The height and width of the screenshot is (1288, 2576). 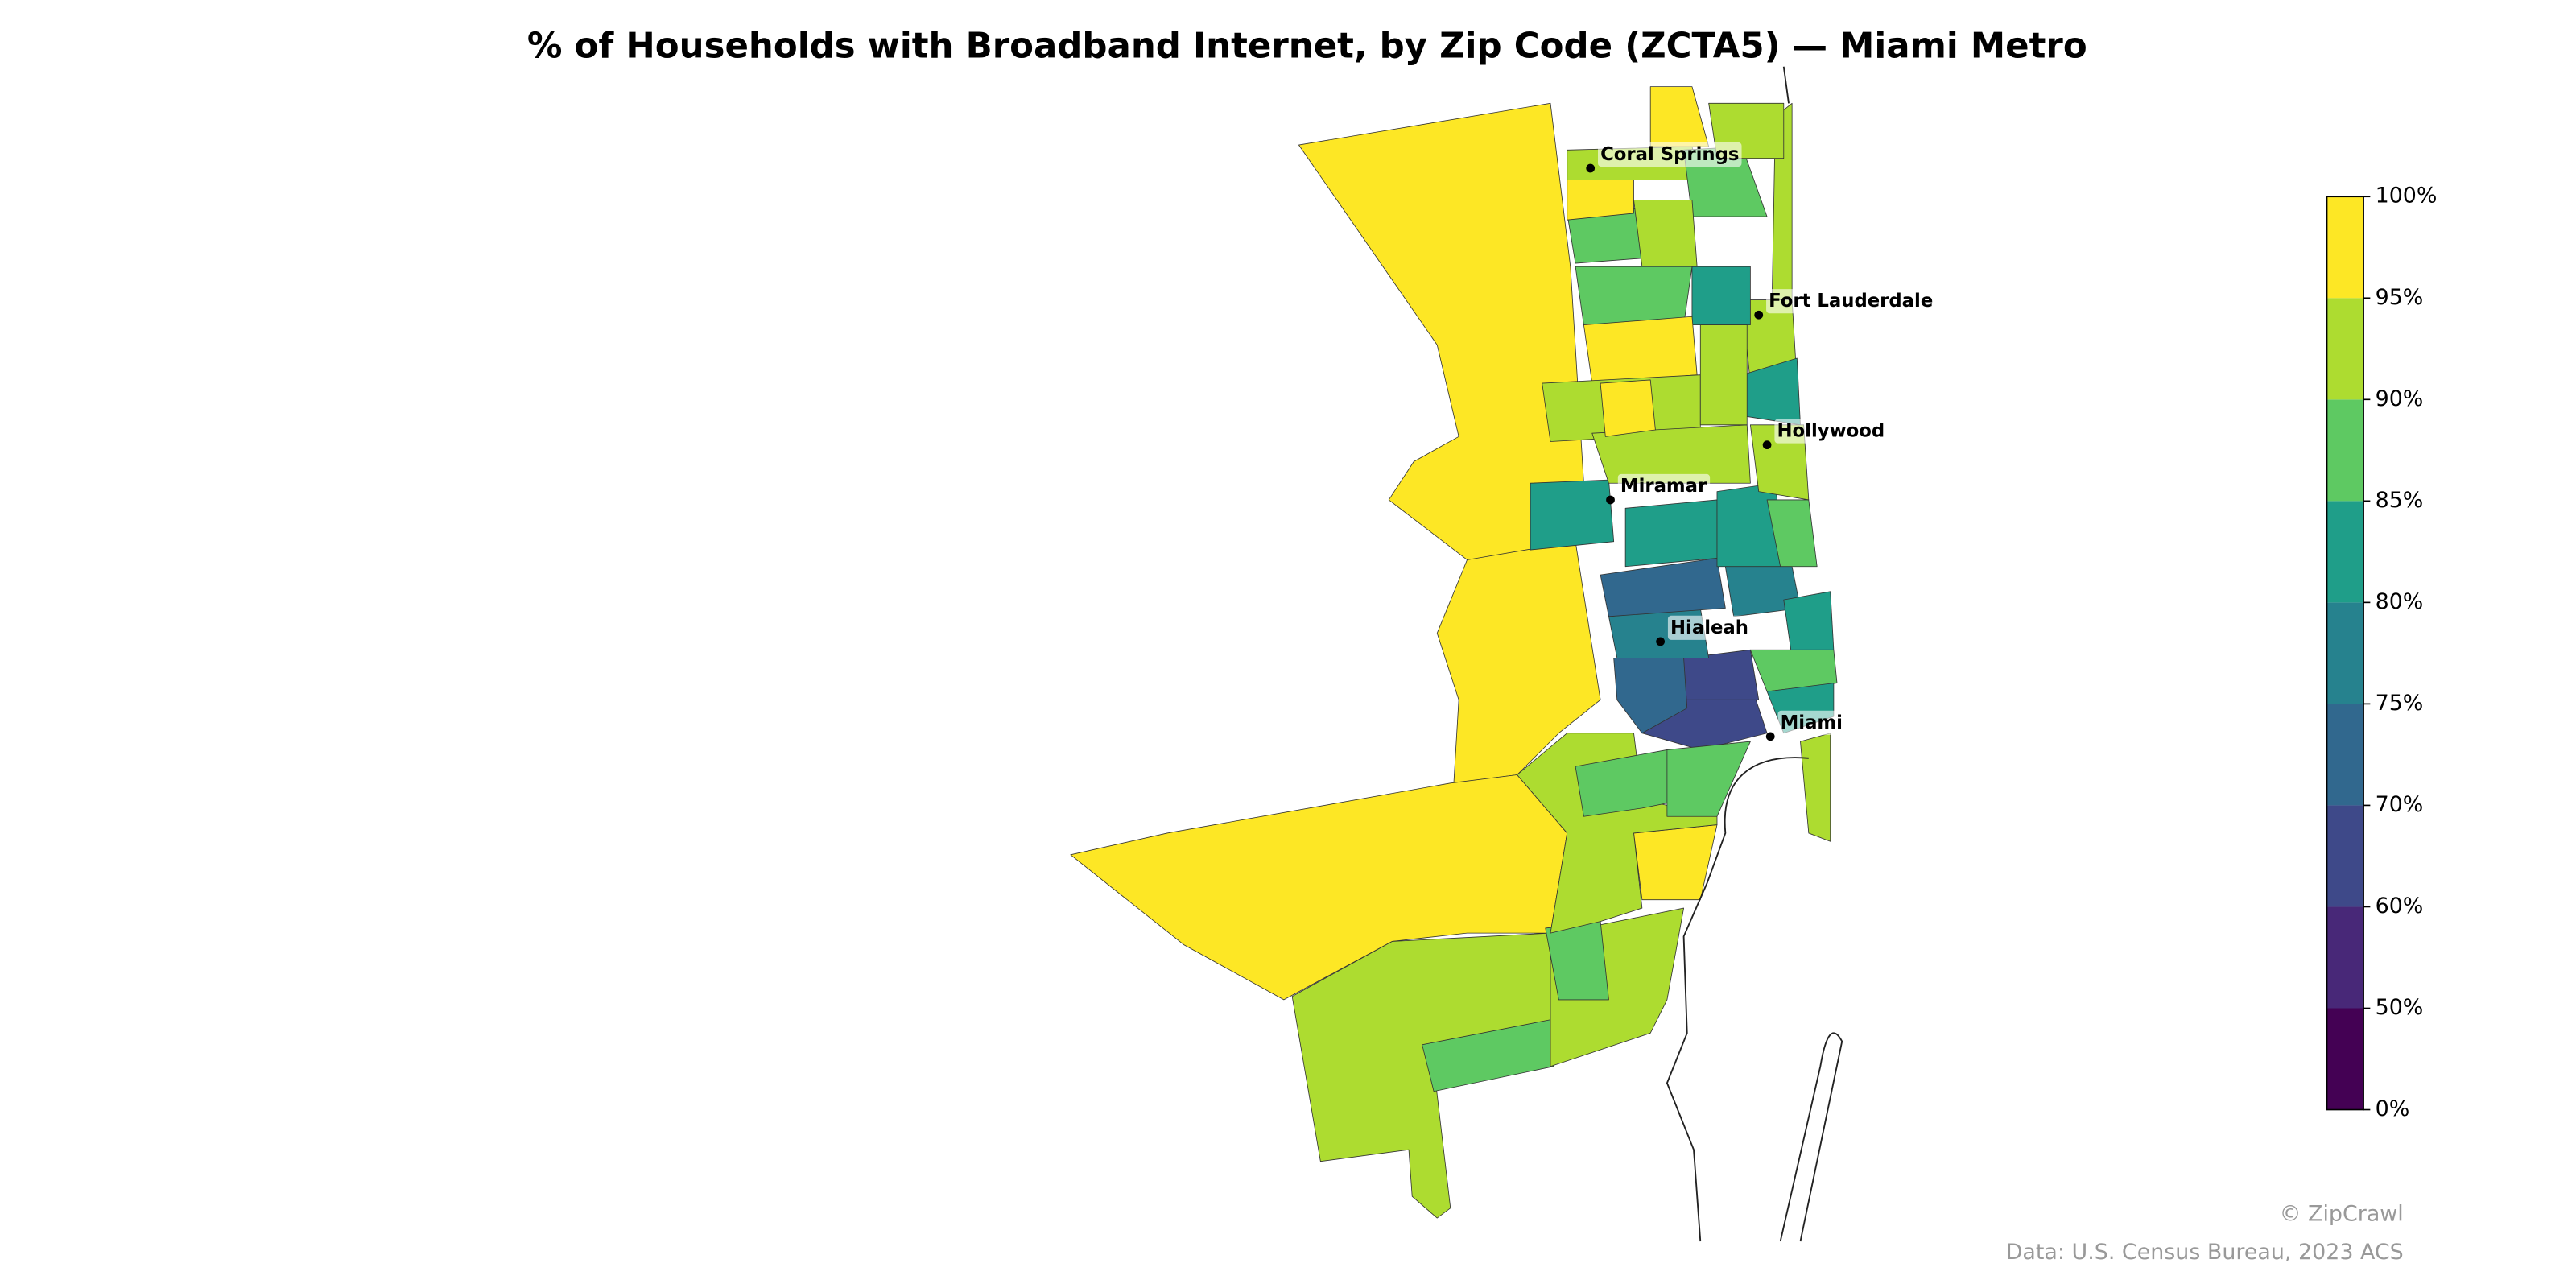 What do you see at coordinates (2400, 601) in the screenshot?
I see `colorbar-tick-label: 80%` at bounding box center [2400, 601].